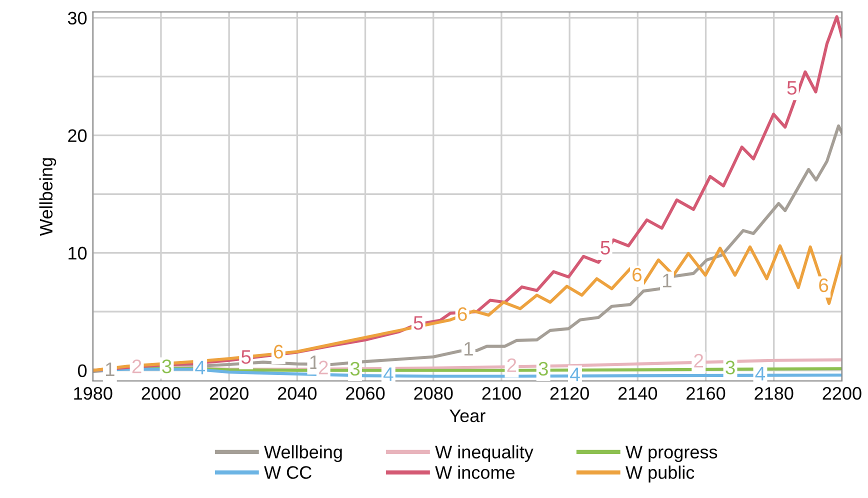  Describe the element at coordinates (660, 474) in the screenshot. I see `legend-label: W public` at that location.